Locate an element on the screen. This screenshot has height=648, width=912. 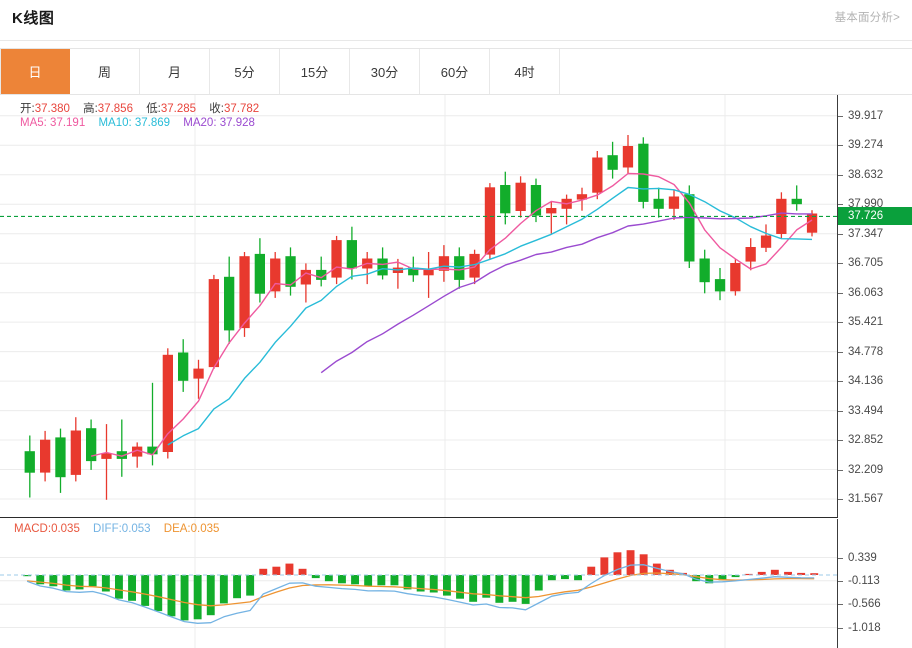
tab-label: 4时 is located at coordinates (524, 72).